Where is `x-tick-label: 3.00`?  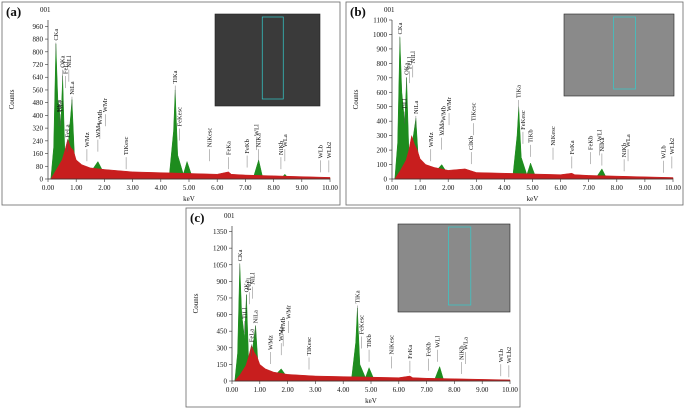
x-tick-label: 3.00 is located at coordinates (315, 390).